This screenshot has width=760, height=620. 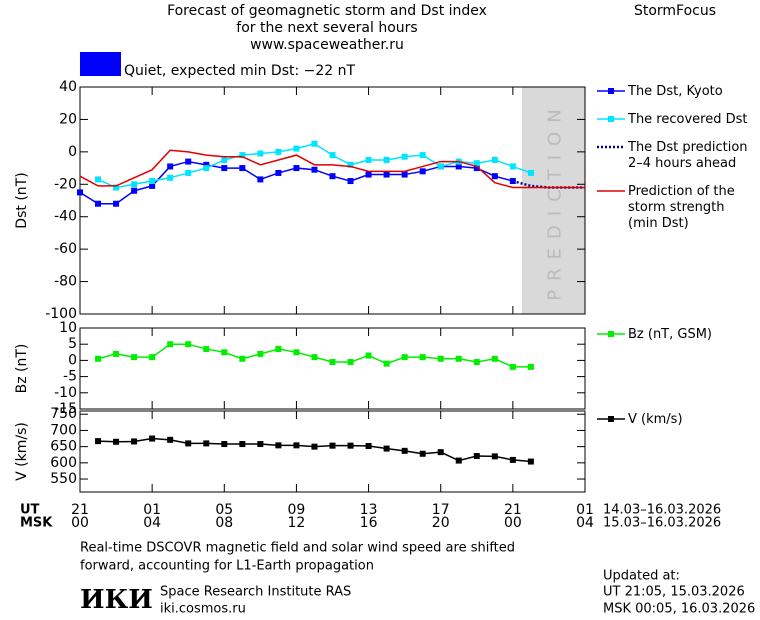 I want to click on status-swatch, so click(x=100, y=64).